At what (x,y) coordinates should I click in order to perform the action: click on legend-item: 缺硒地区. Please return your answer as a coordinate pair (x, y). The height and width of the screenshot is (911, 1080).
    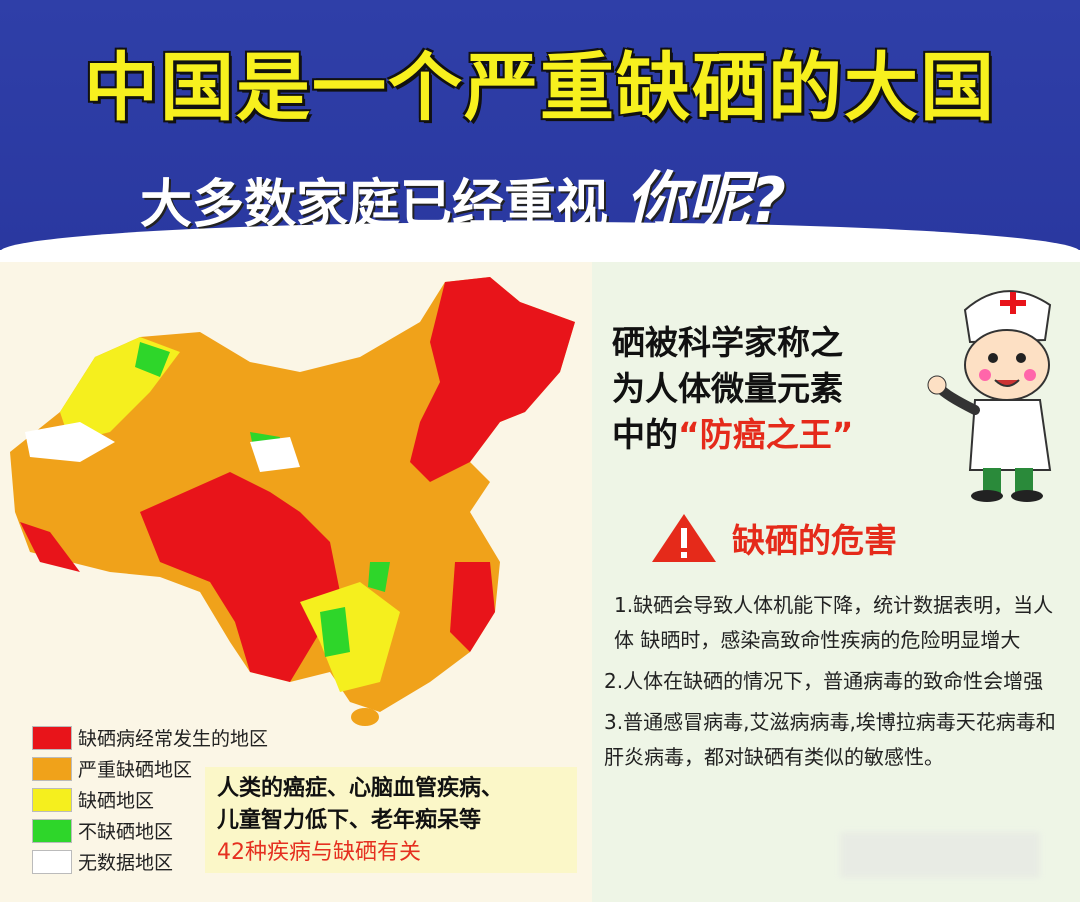
    Looking at the image, I should click on (150, 799).